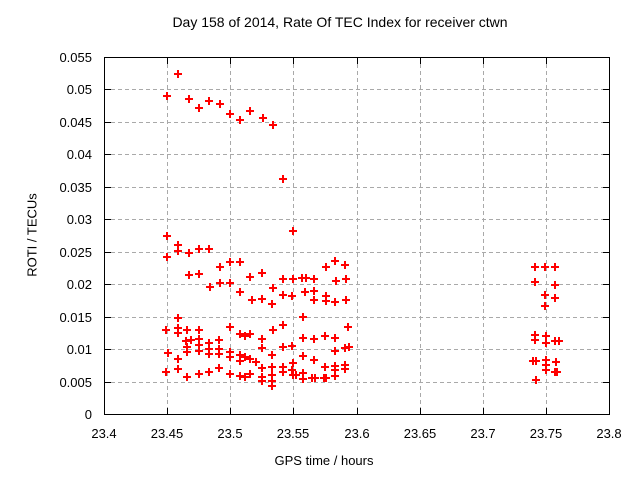 This screenshot has height=480, width=640. I want to click on x-tick-label: 23.45, so click(167, 433).